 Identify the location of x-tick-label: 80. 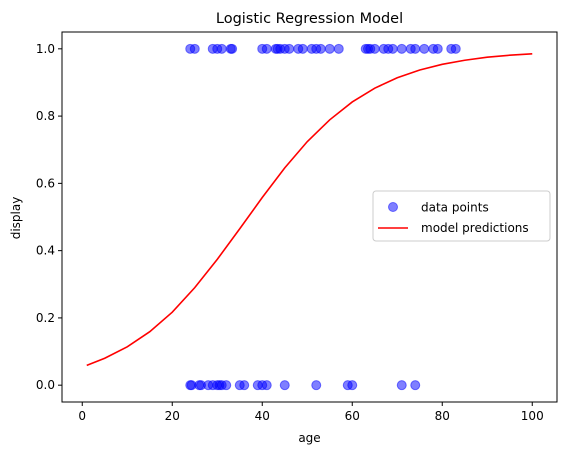
(442, 416).